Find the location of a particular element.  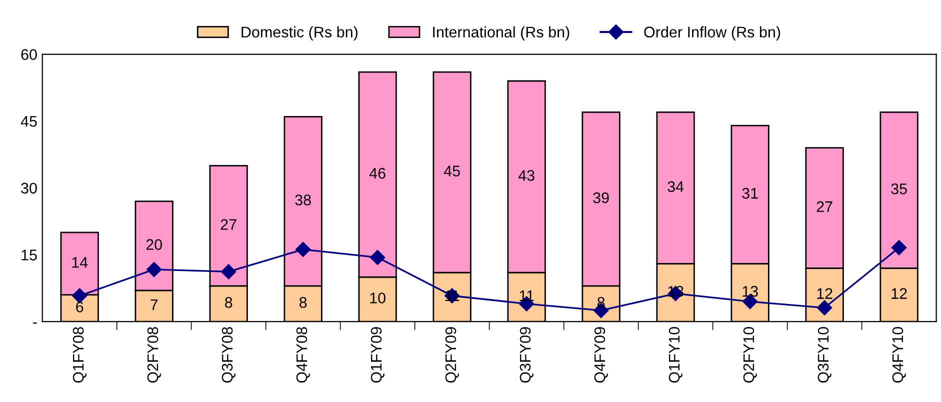

y-tick-label: 30 is located at coordinates (29, 188).